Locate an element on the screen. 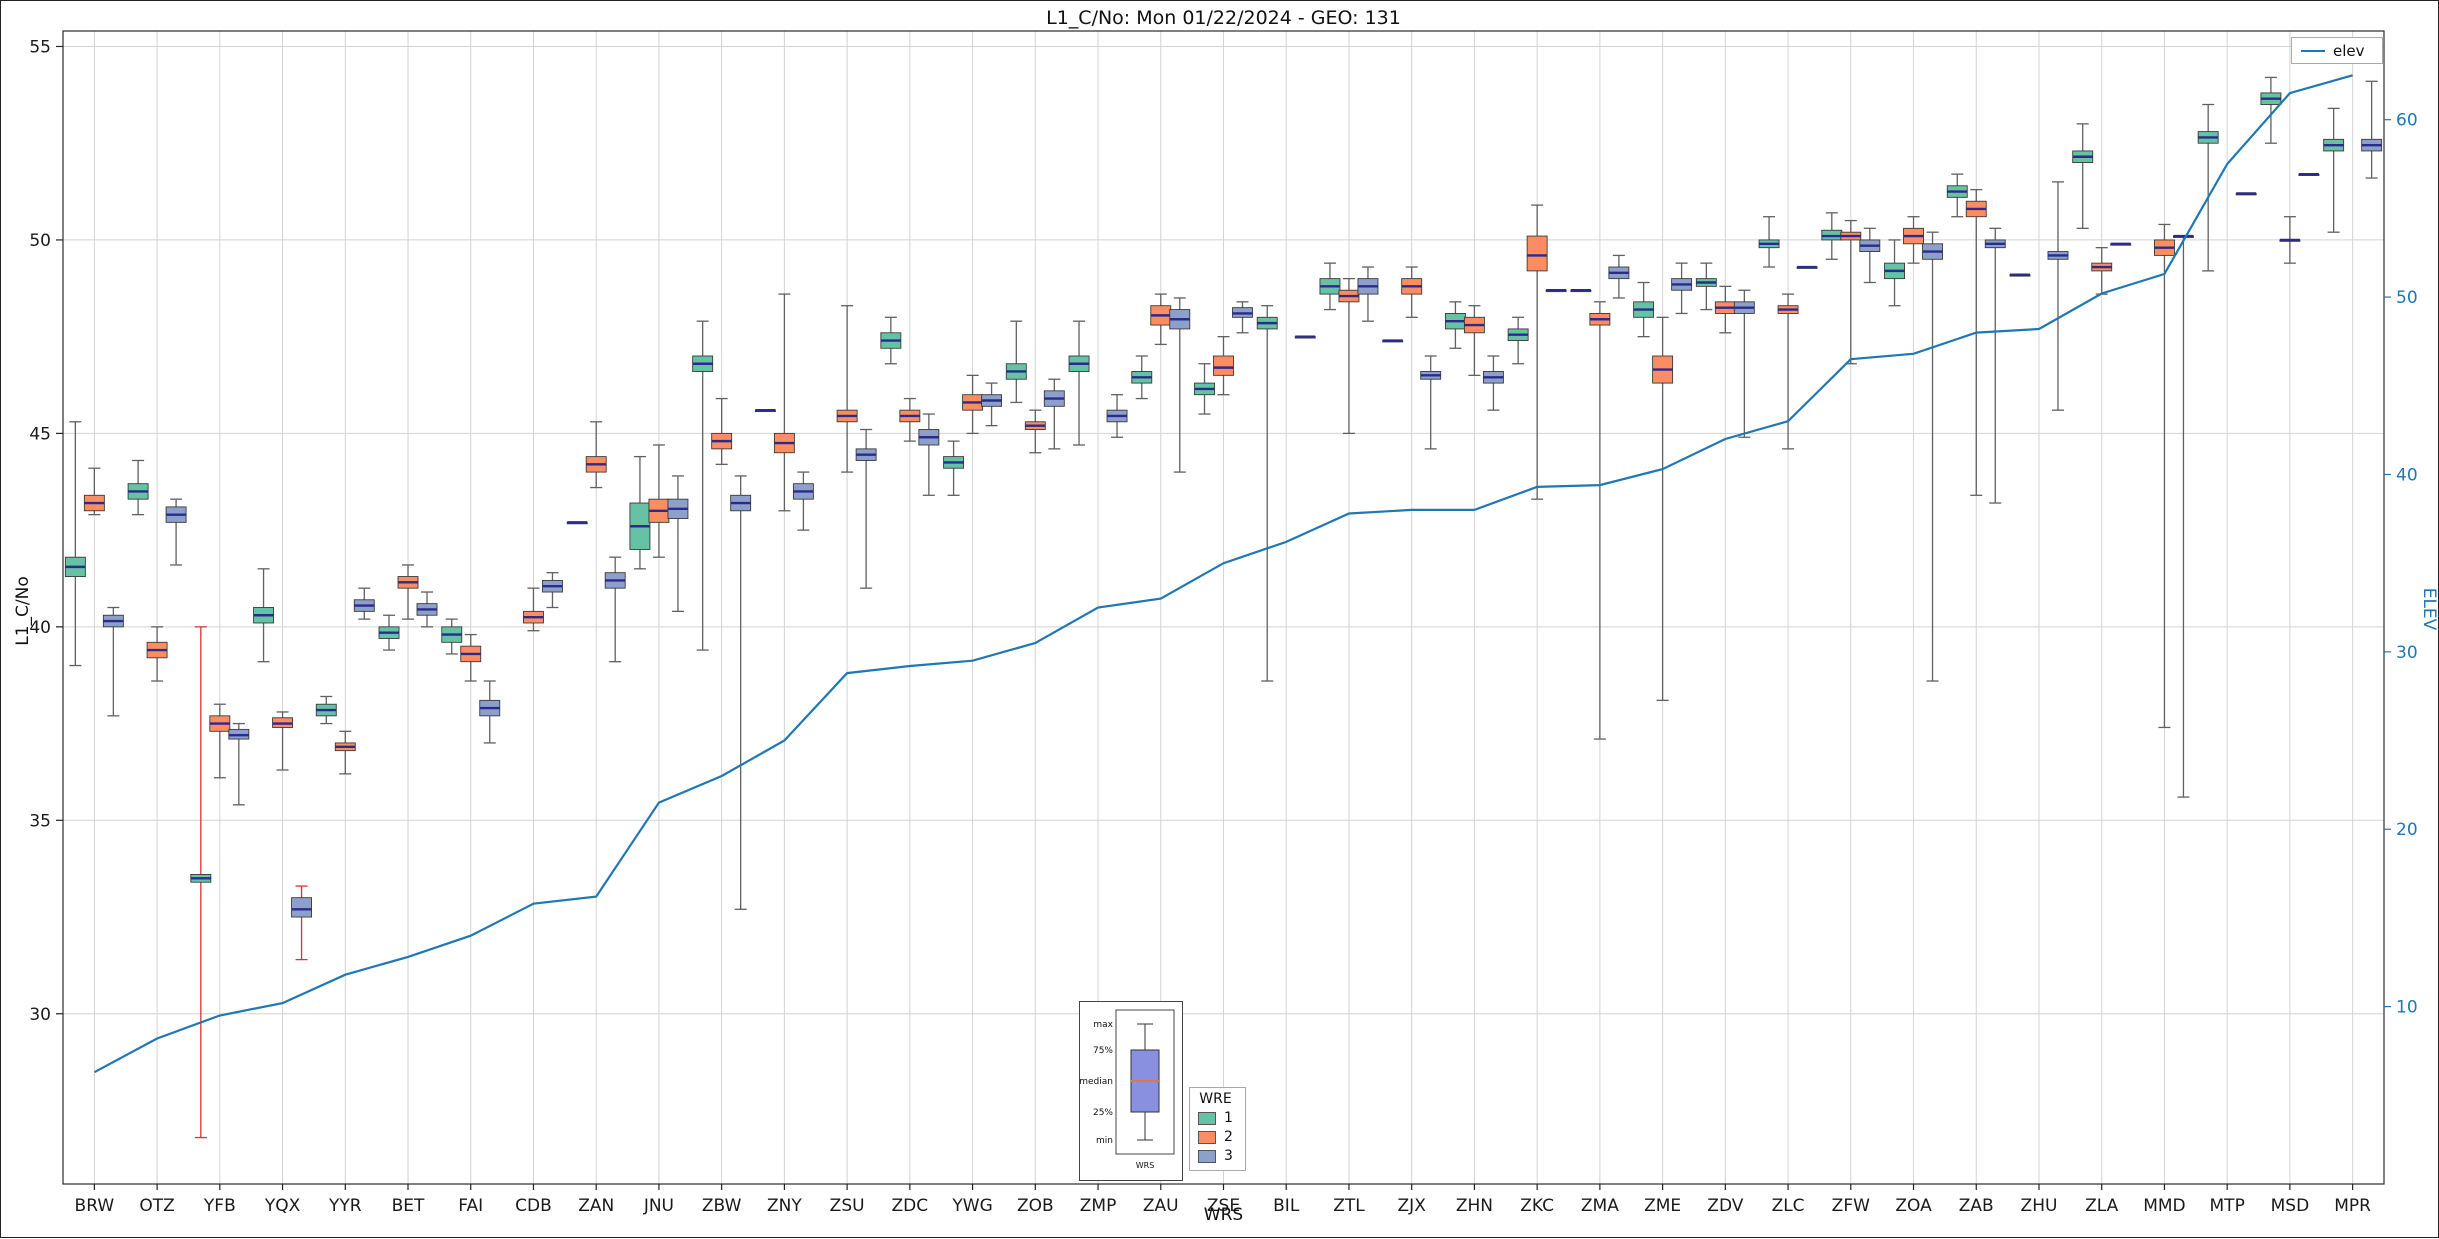 The height and width of the screenshot is (1239, 2439). elev-legend-label: elev is located at coordinates (2349, 50).